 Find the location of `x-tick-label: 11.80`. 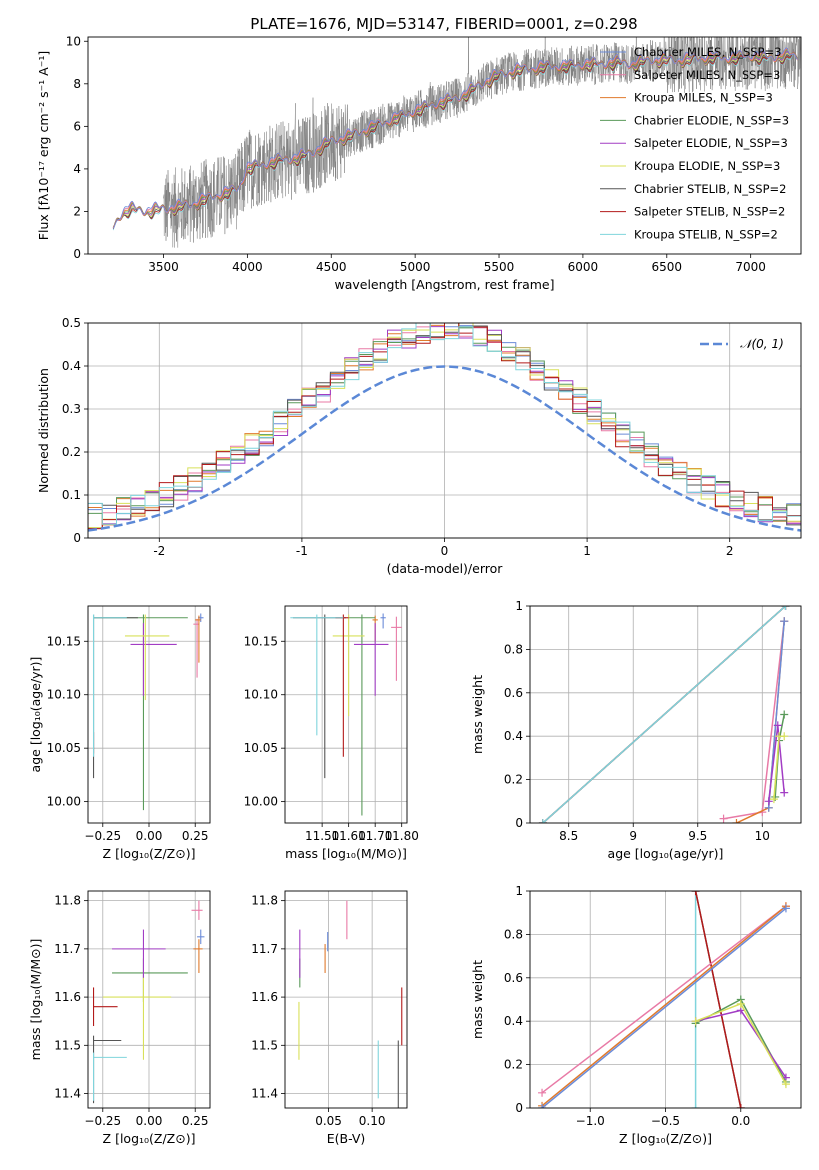

x-tick-label: 11.80 is located at coordinates (402, 836).